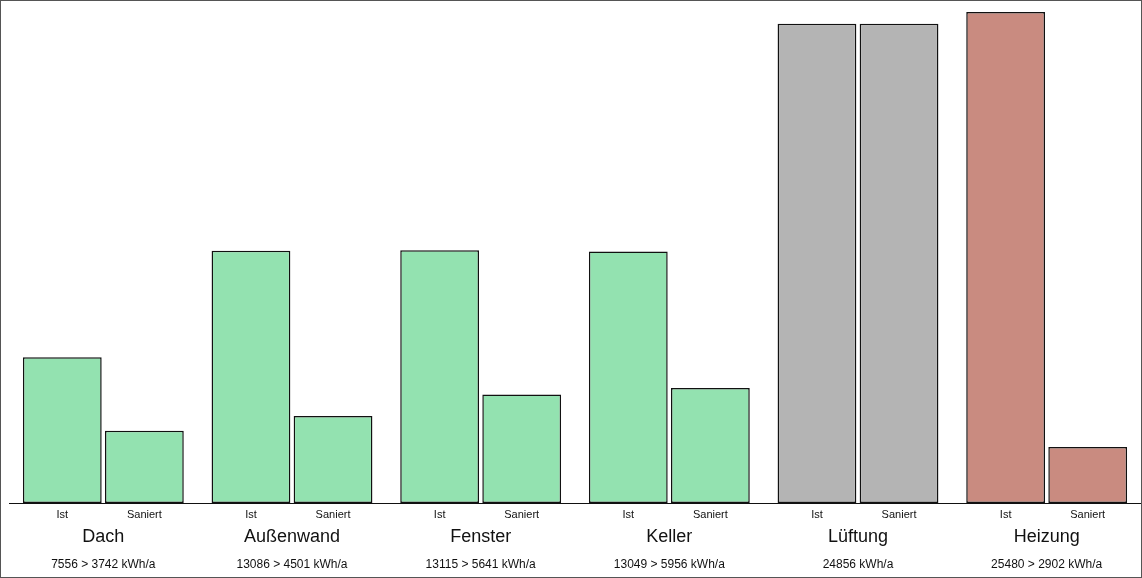  Describe the element at coordinates (858, 564) in the screenshot. I see `text: 24856 kWh/a` at that location.